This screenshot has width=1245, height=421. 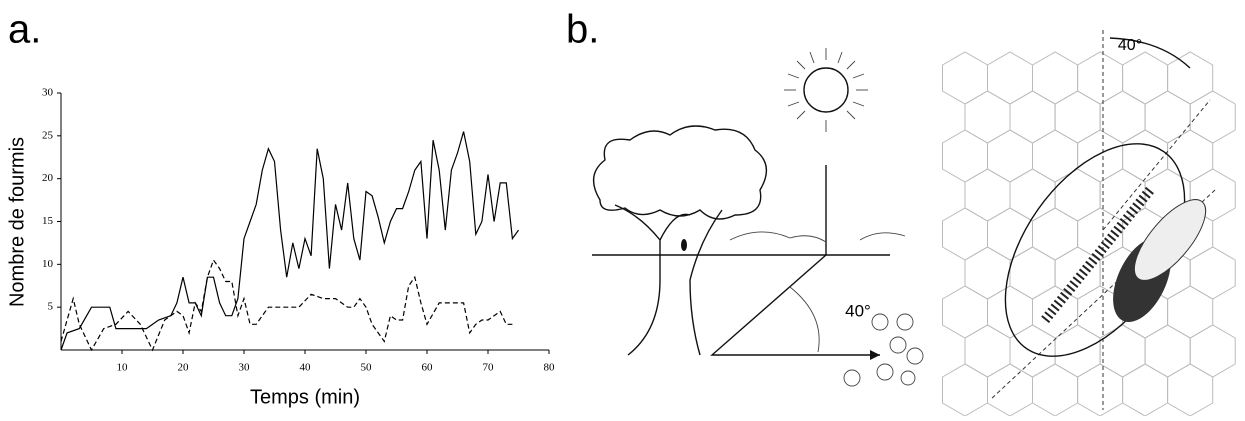 I want to click on panel-label: a., so click(x=24, y=30).